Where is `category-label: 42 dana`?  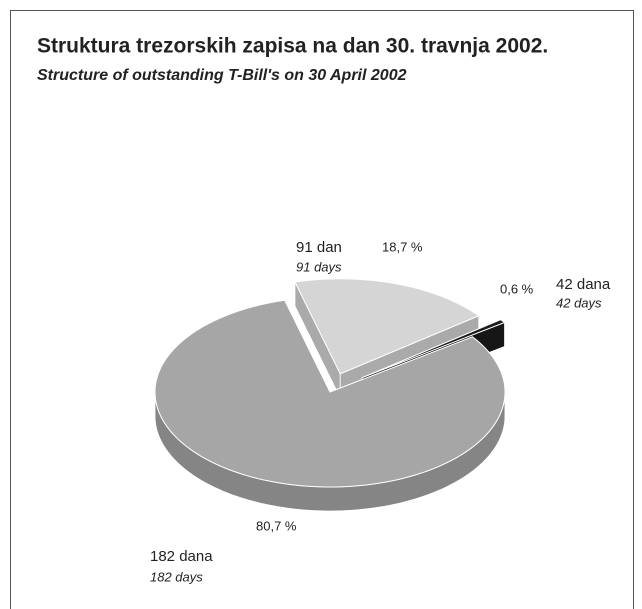 category-label: 42 dana is located at coordinates (583, 284).